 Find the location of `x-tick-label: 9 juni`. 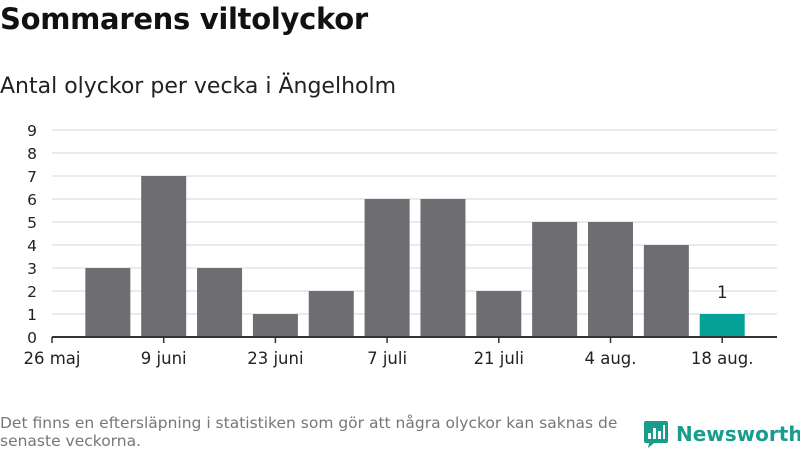

x-tick-label: 9 juni is located at coordinates (164, 358).